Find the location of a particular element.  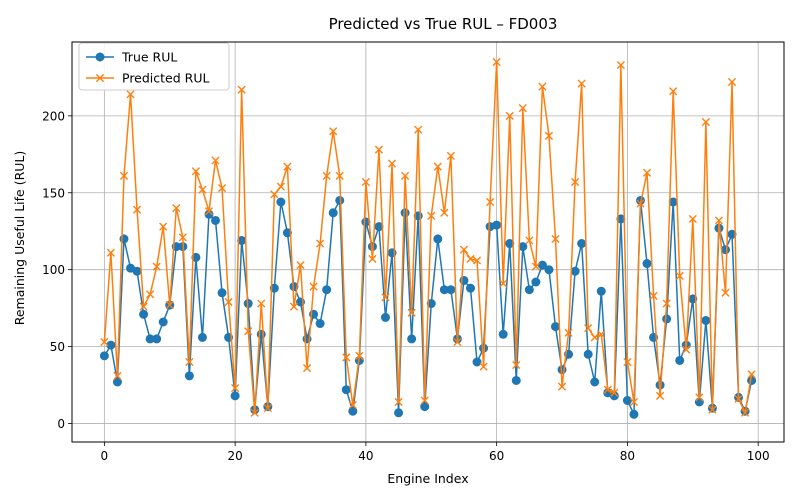

y-tick-label: 100 is located at coordinates (53, 270).